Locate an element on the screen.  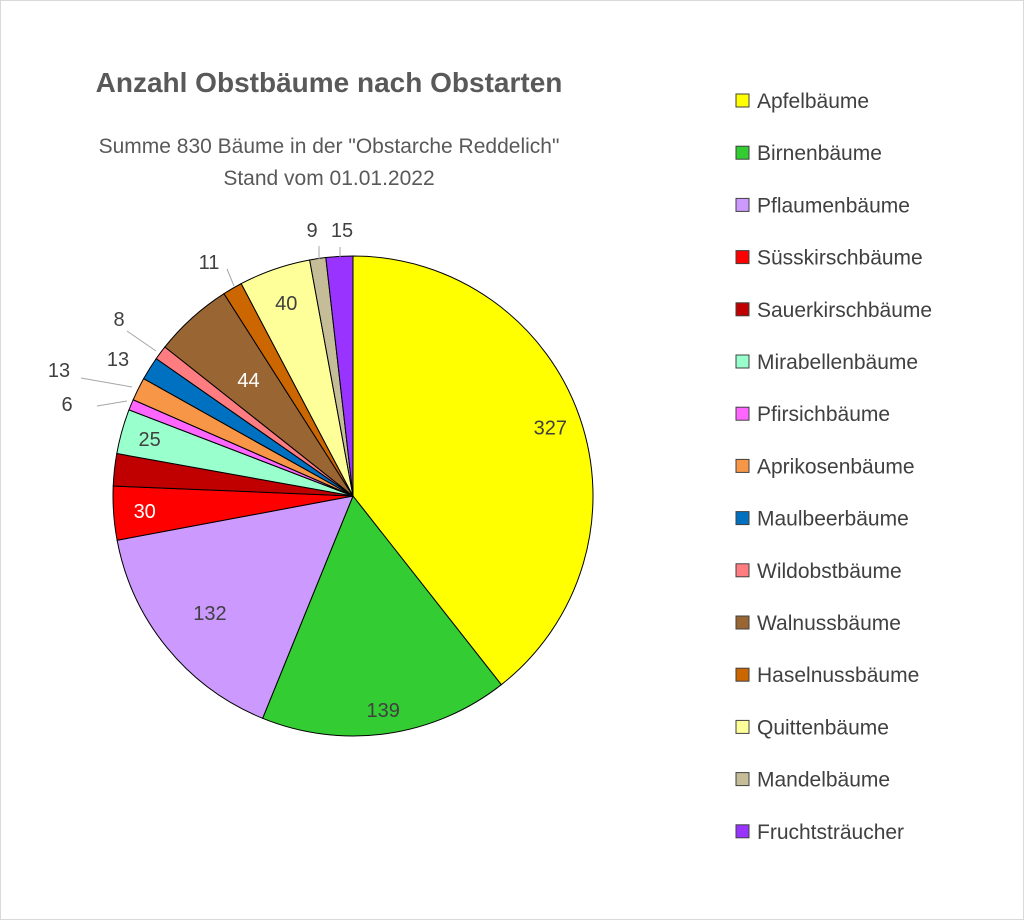
legend-swatch-aprikosenbaeume is located at coordinates (742, 465).